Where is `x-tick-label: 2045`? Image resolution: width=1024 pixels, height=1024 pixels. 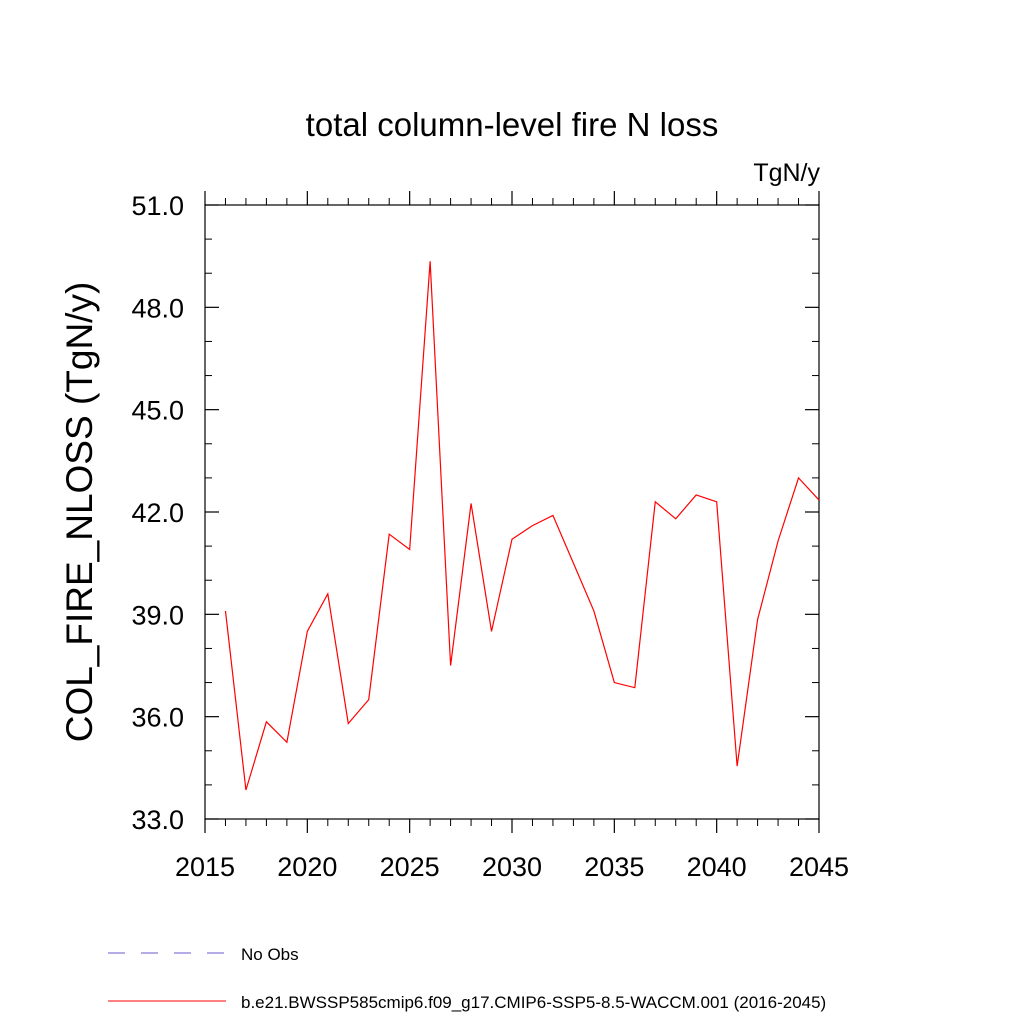 x-tick-label: 2045 is located at coordinates (819, 867).